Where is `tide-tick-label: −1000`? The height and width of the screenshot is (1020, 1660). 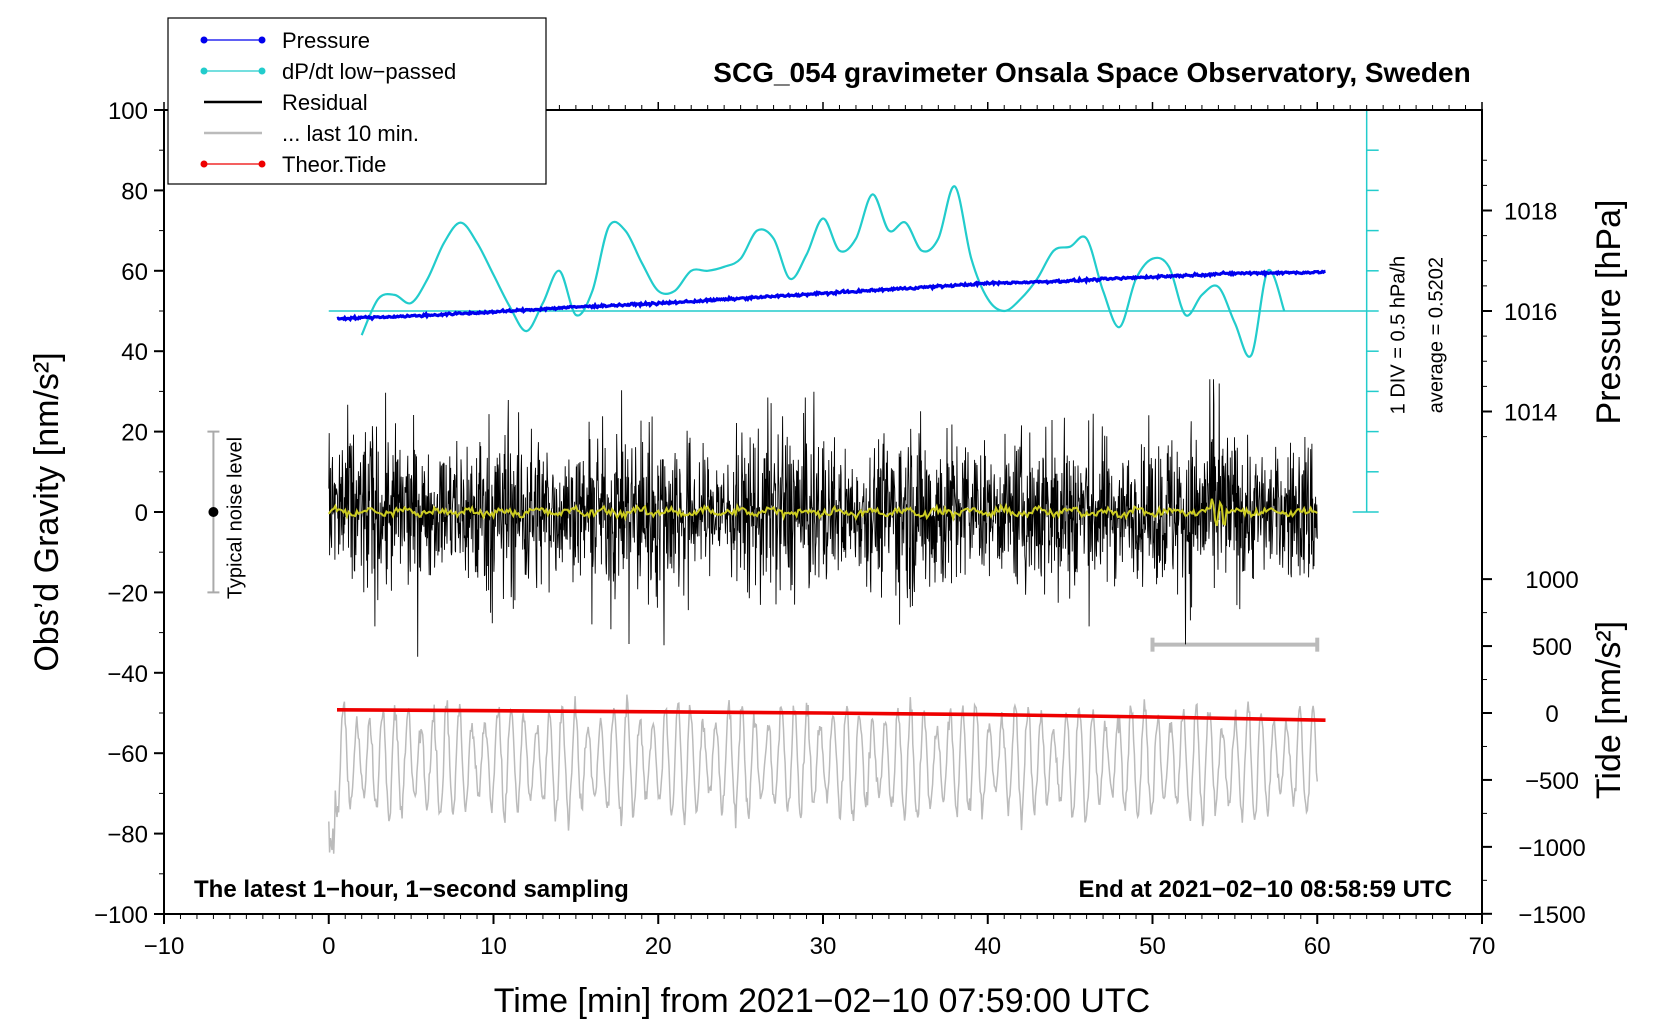
tide-tick-label: −1000 is located at coordinates (1551, 848).